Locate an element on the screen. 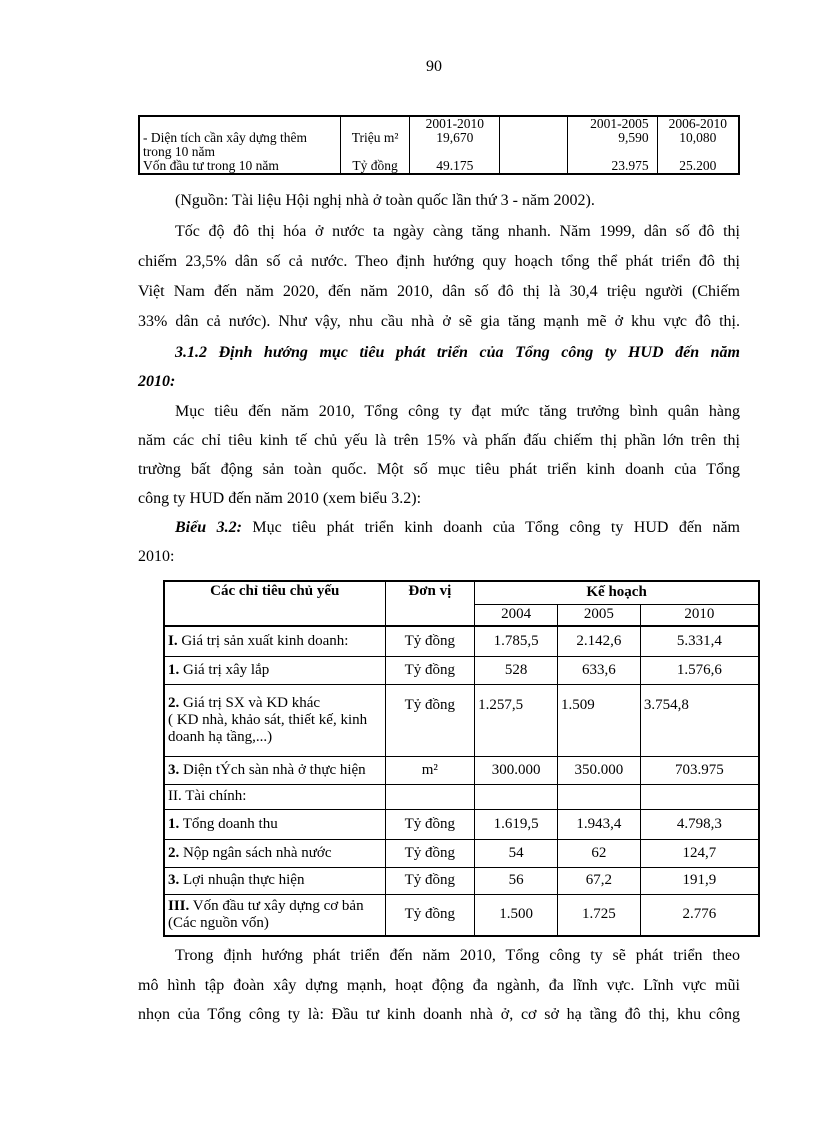 The width and height of the screenshot is (816, 1123). table-row: 1. Giá trị xây lắp Tỷ đồng 528 633,6 1.576,6 is located at coordinates (461, 670).